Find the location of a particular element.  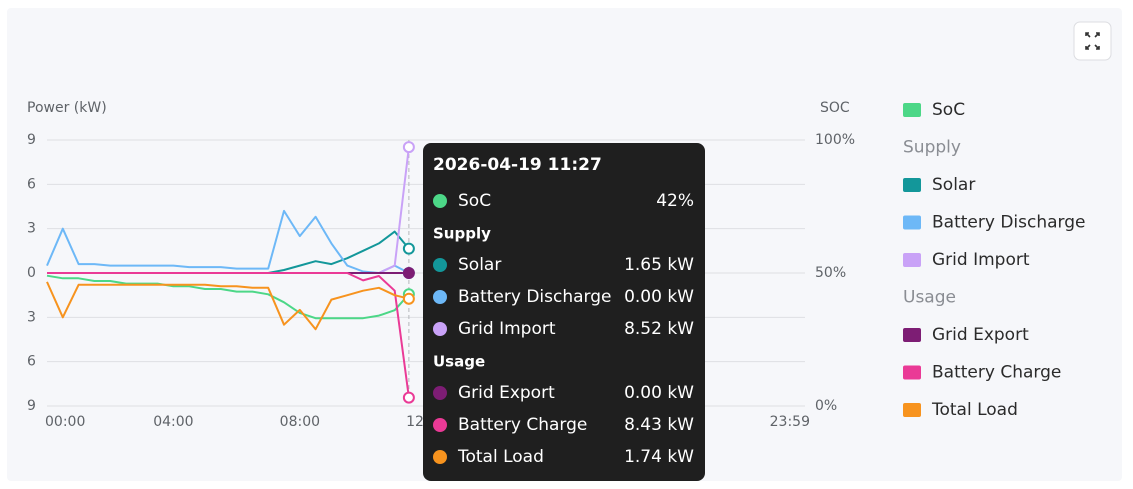

tooltip-name: Total Load is located at coordinates (500, 457).